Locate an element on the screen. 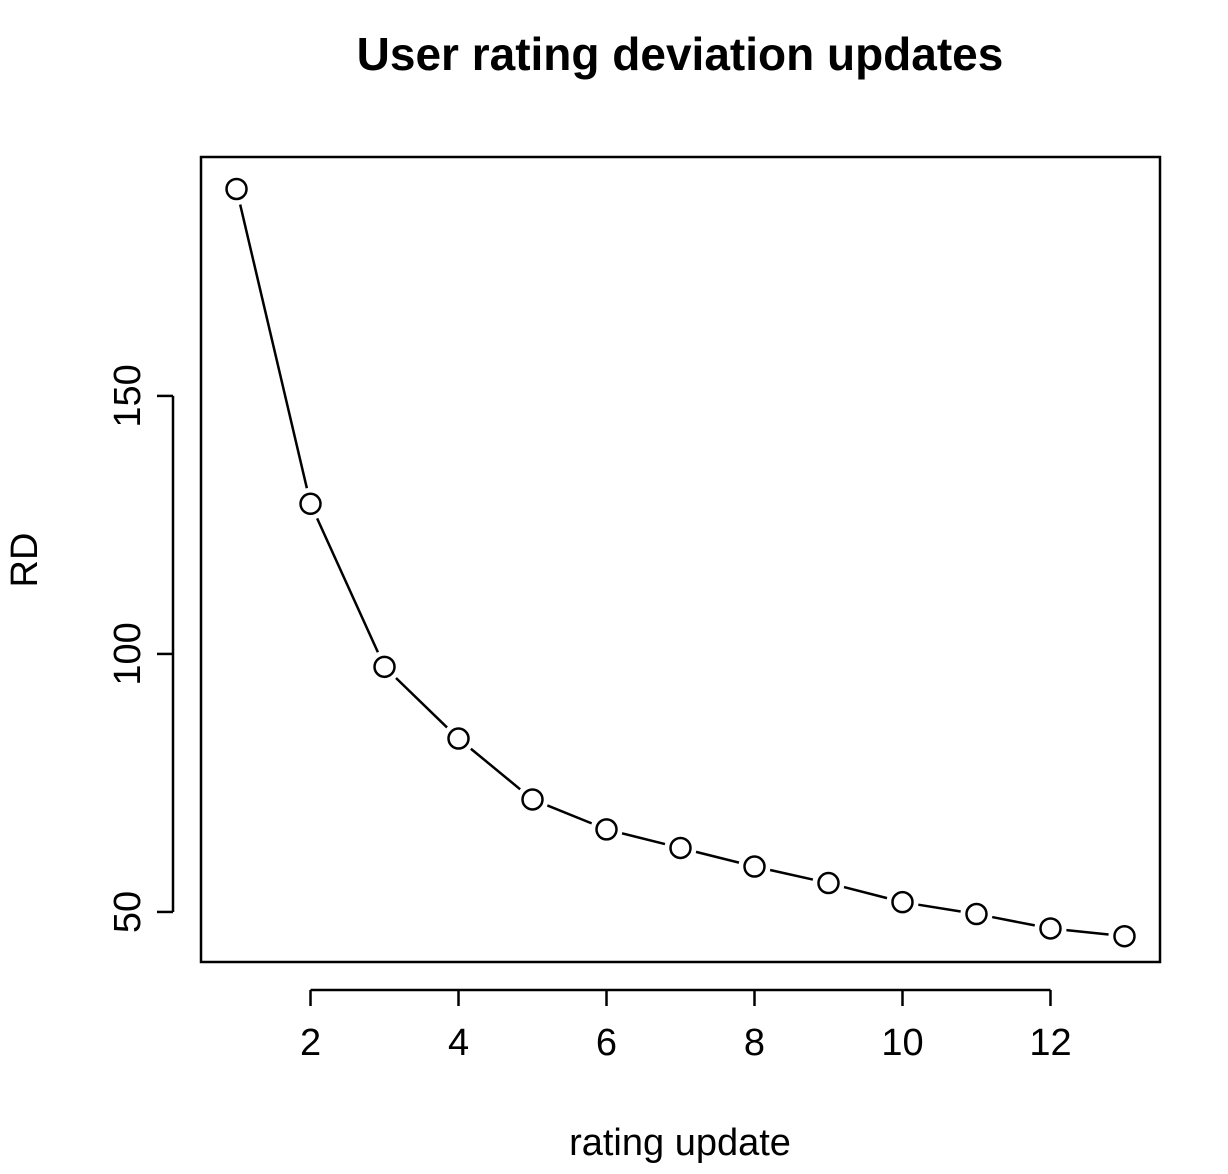 Image resolution: width=1228 pixels, height=1174 pixels. x-axis: 2 4 6 8 10 12 is located at coordinates (686, 1026).